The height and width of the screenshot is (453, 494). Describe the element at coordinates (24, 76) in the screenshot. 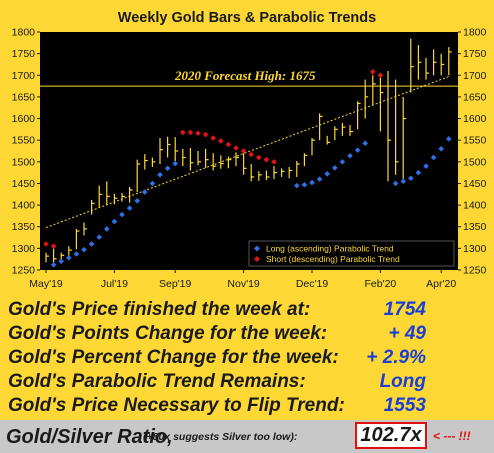

I see `y-tick-label-left: 1700` at that location.